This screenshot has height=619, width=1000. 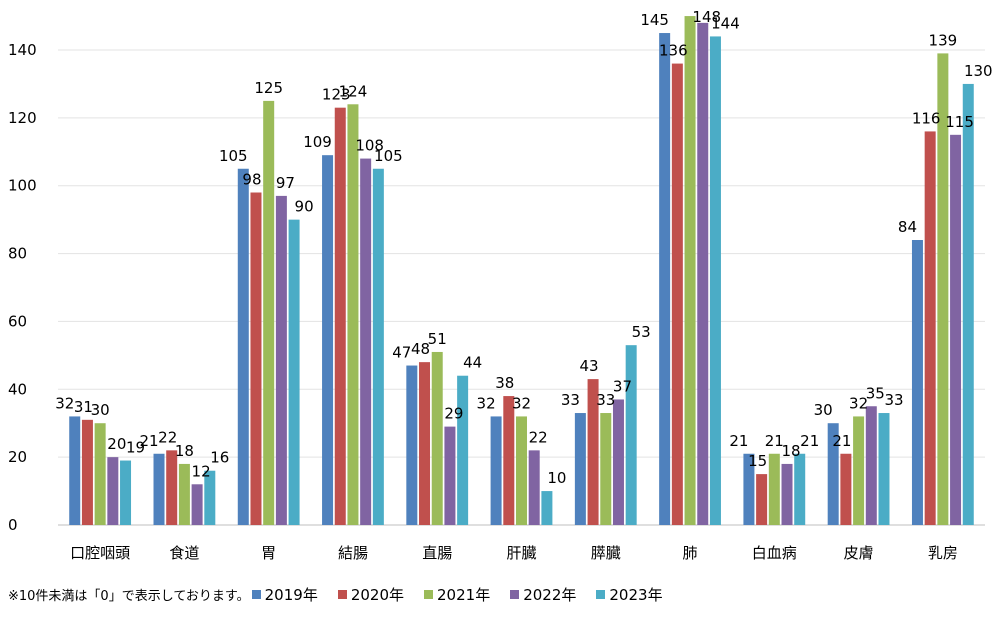 I want to click on y-tick-label: 80, so click(x=17, y=254).